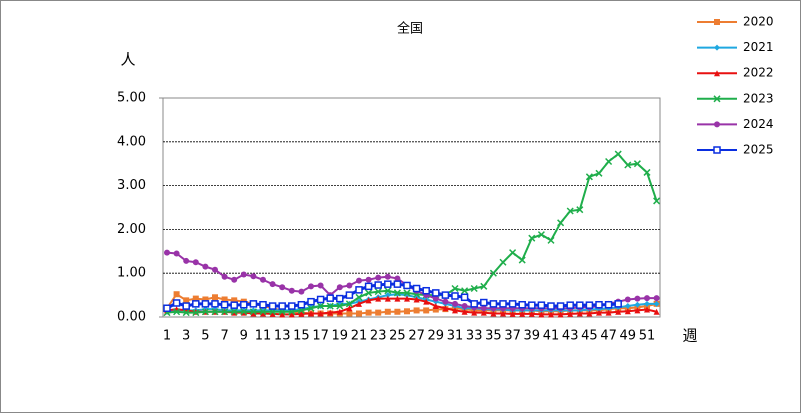 The image size is (801, 413). Describe the element at coordinates (340, 336) in the screenshot. I see `x-tick-label: 19` at that location.